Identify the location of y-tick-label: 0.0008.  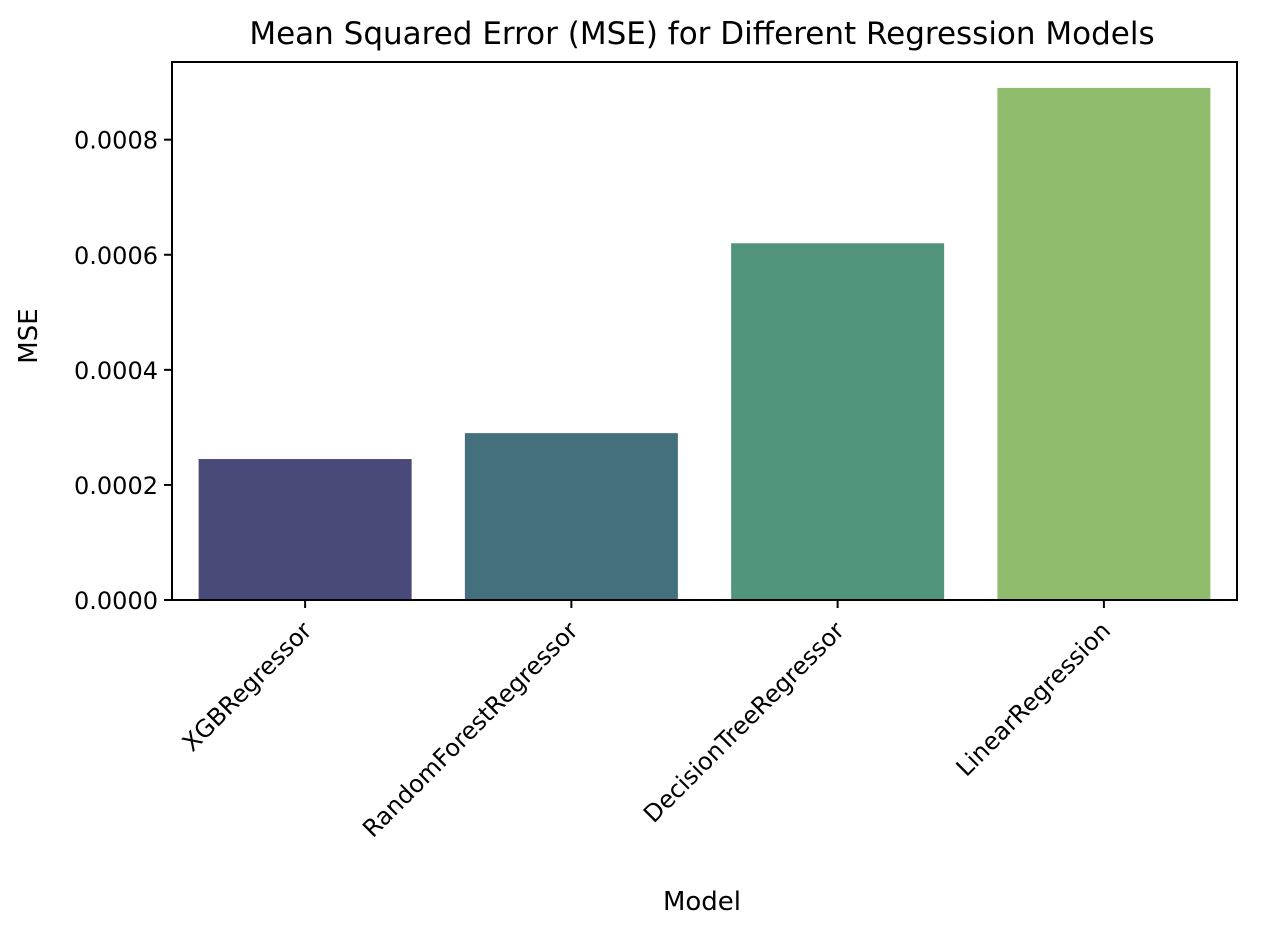
(116, 141).